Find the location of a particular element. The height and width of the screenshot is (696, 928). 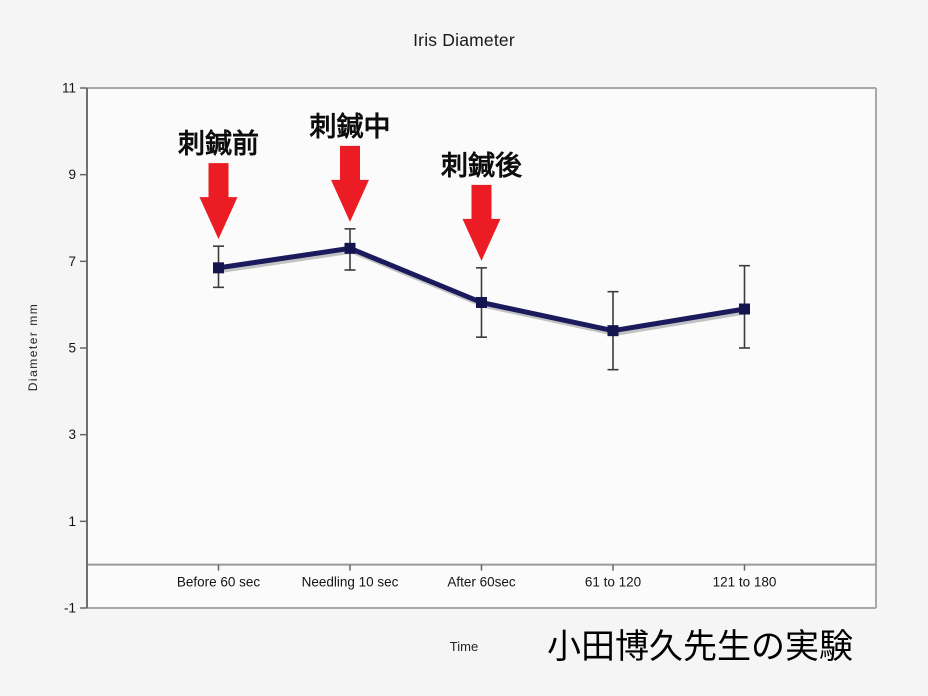

x-tick-label: After 60sec is located at coordinates (481, 582).